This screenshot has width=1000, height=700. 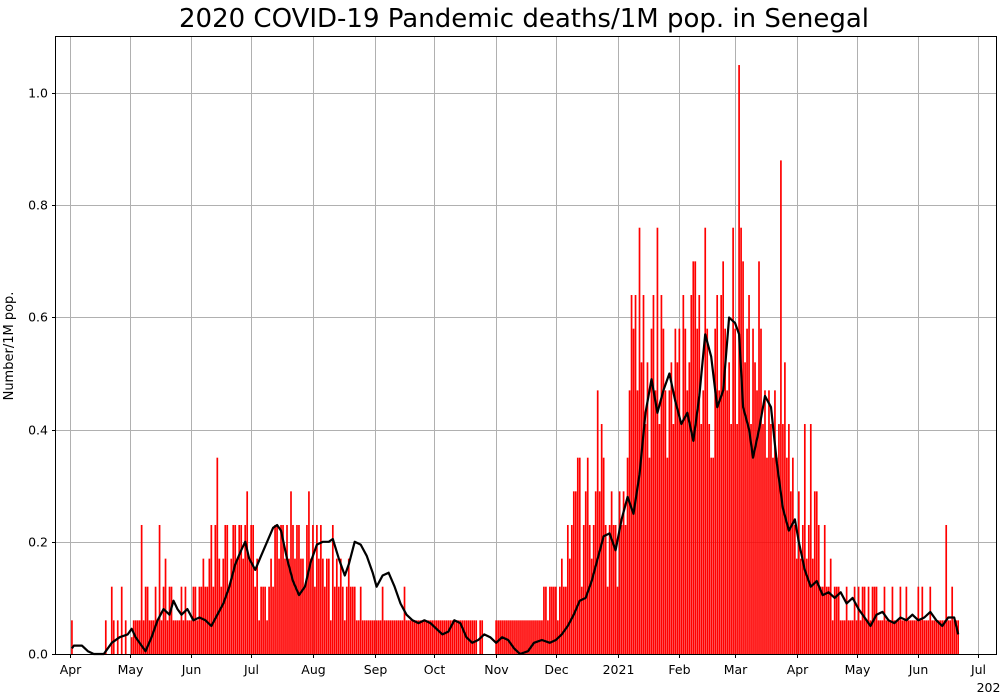 What do you see at coordinates (38, 430) in the screenshot?
I see `y-tick-label: 0.4` at bounding box center [38, 430].